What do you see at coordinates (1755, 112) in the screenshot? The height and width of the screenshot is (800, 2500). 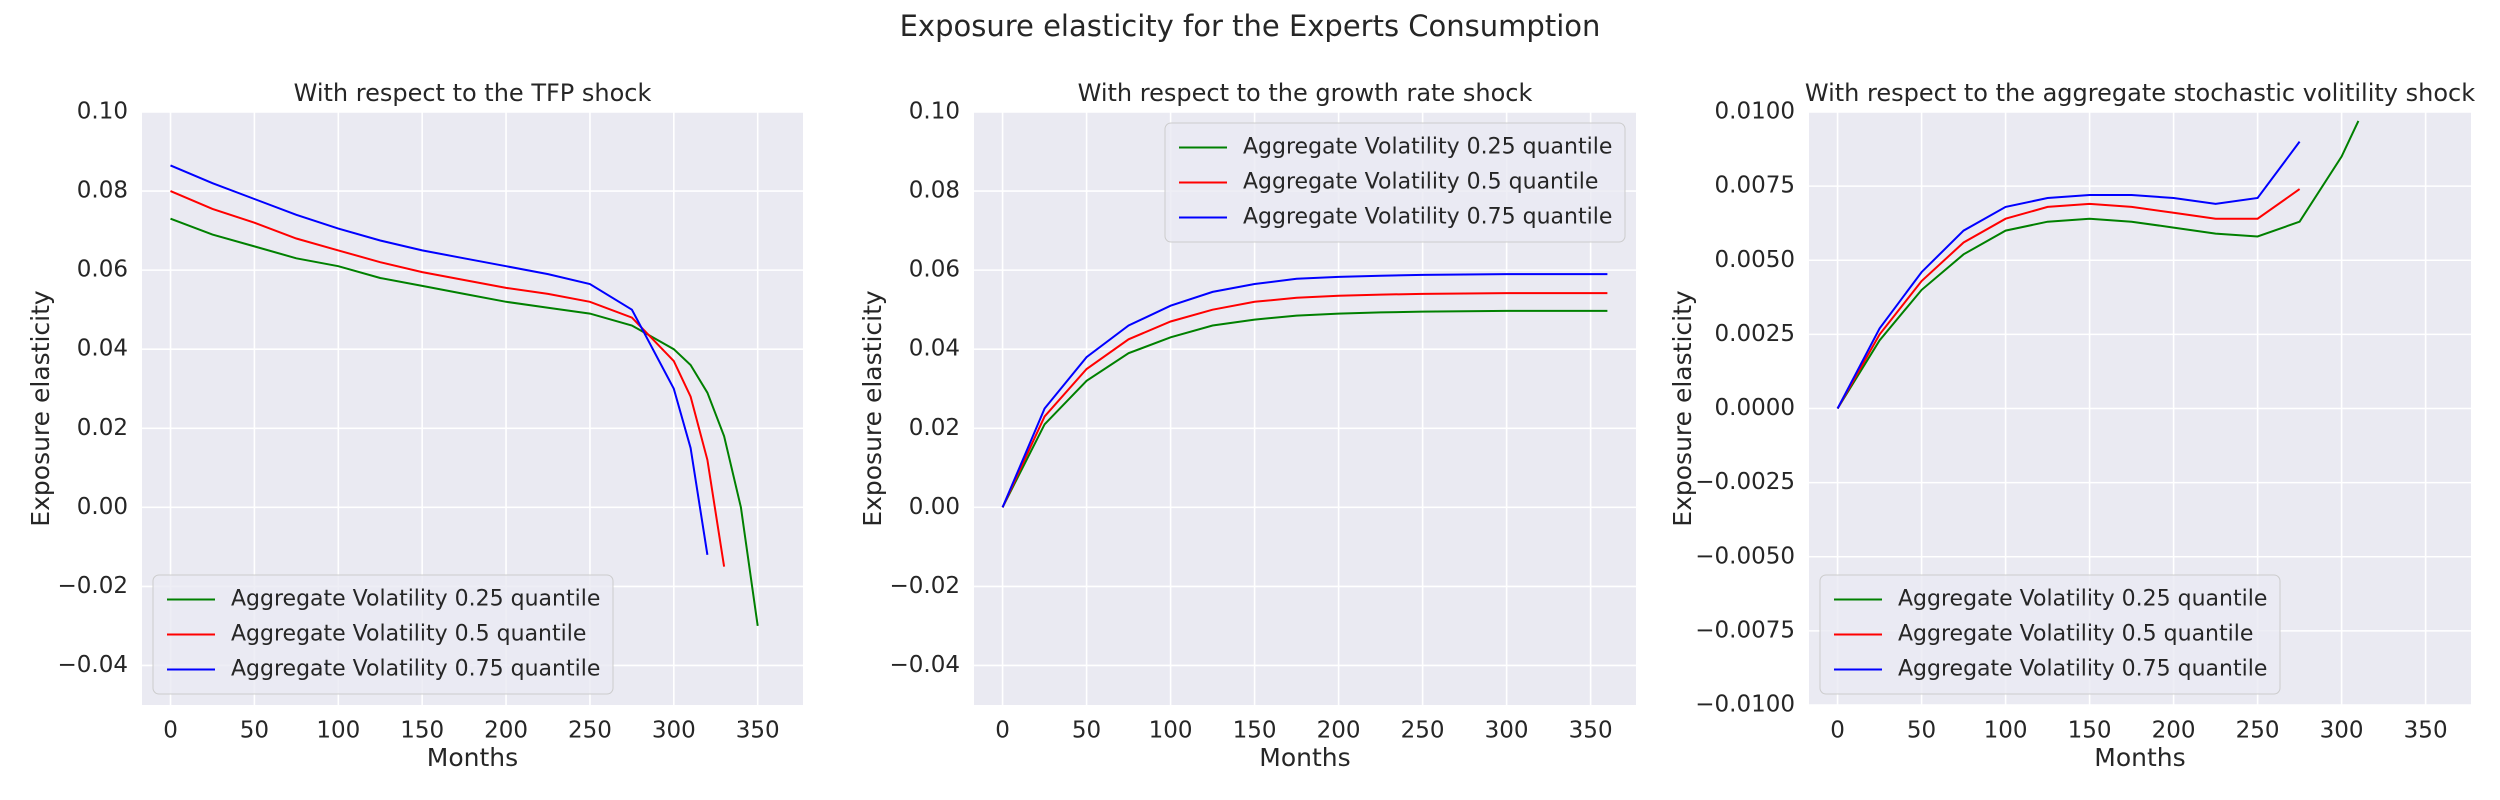 I see `y-tick-label: 0.0100` at bounding box center [1755, 112].